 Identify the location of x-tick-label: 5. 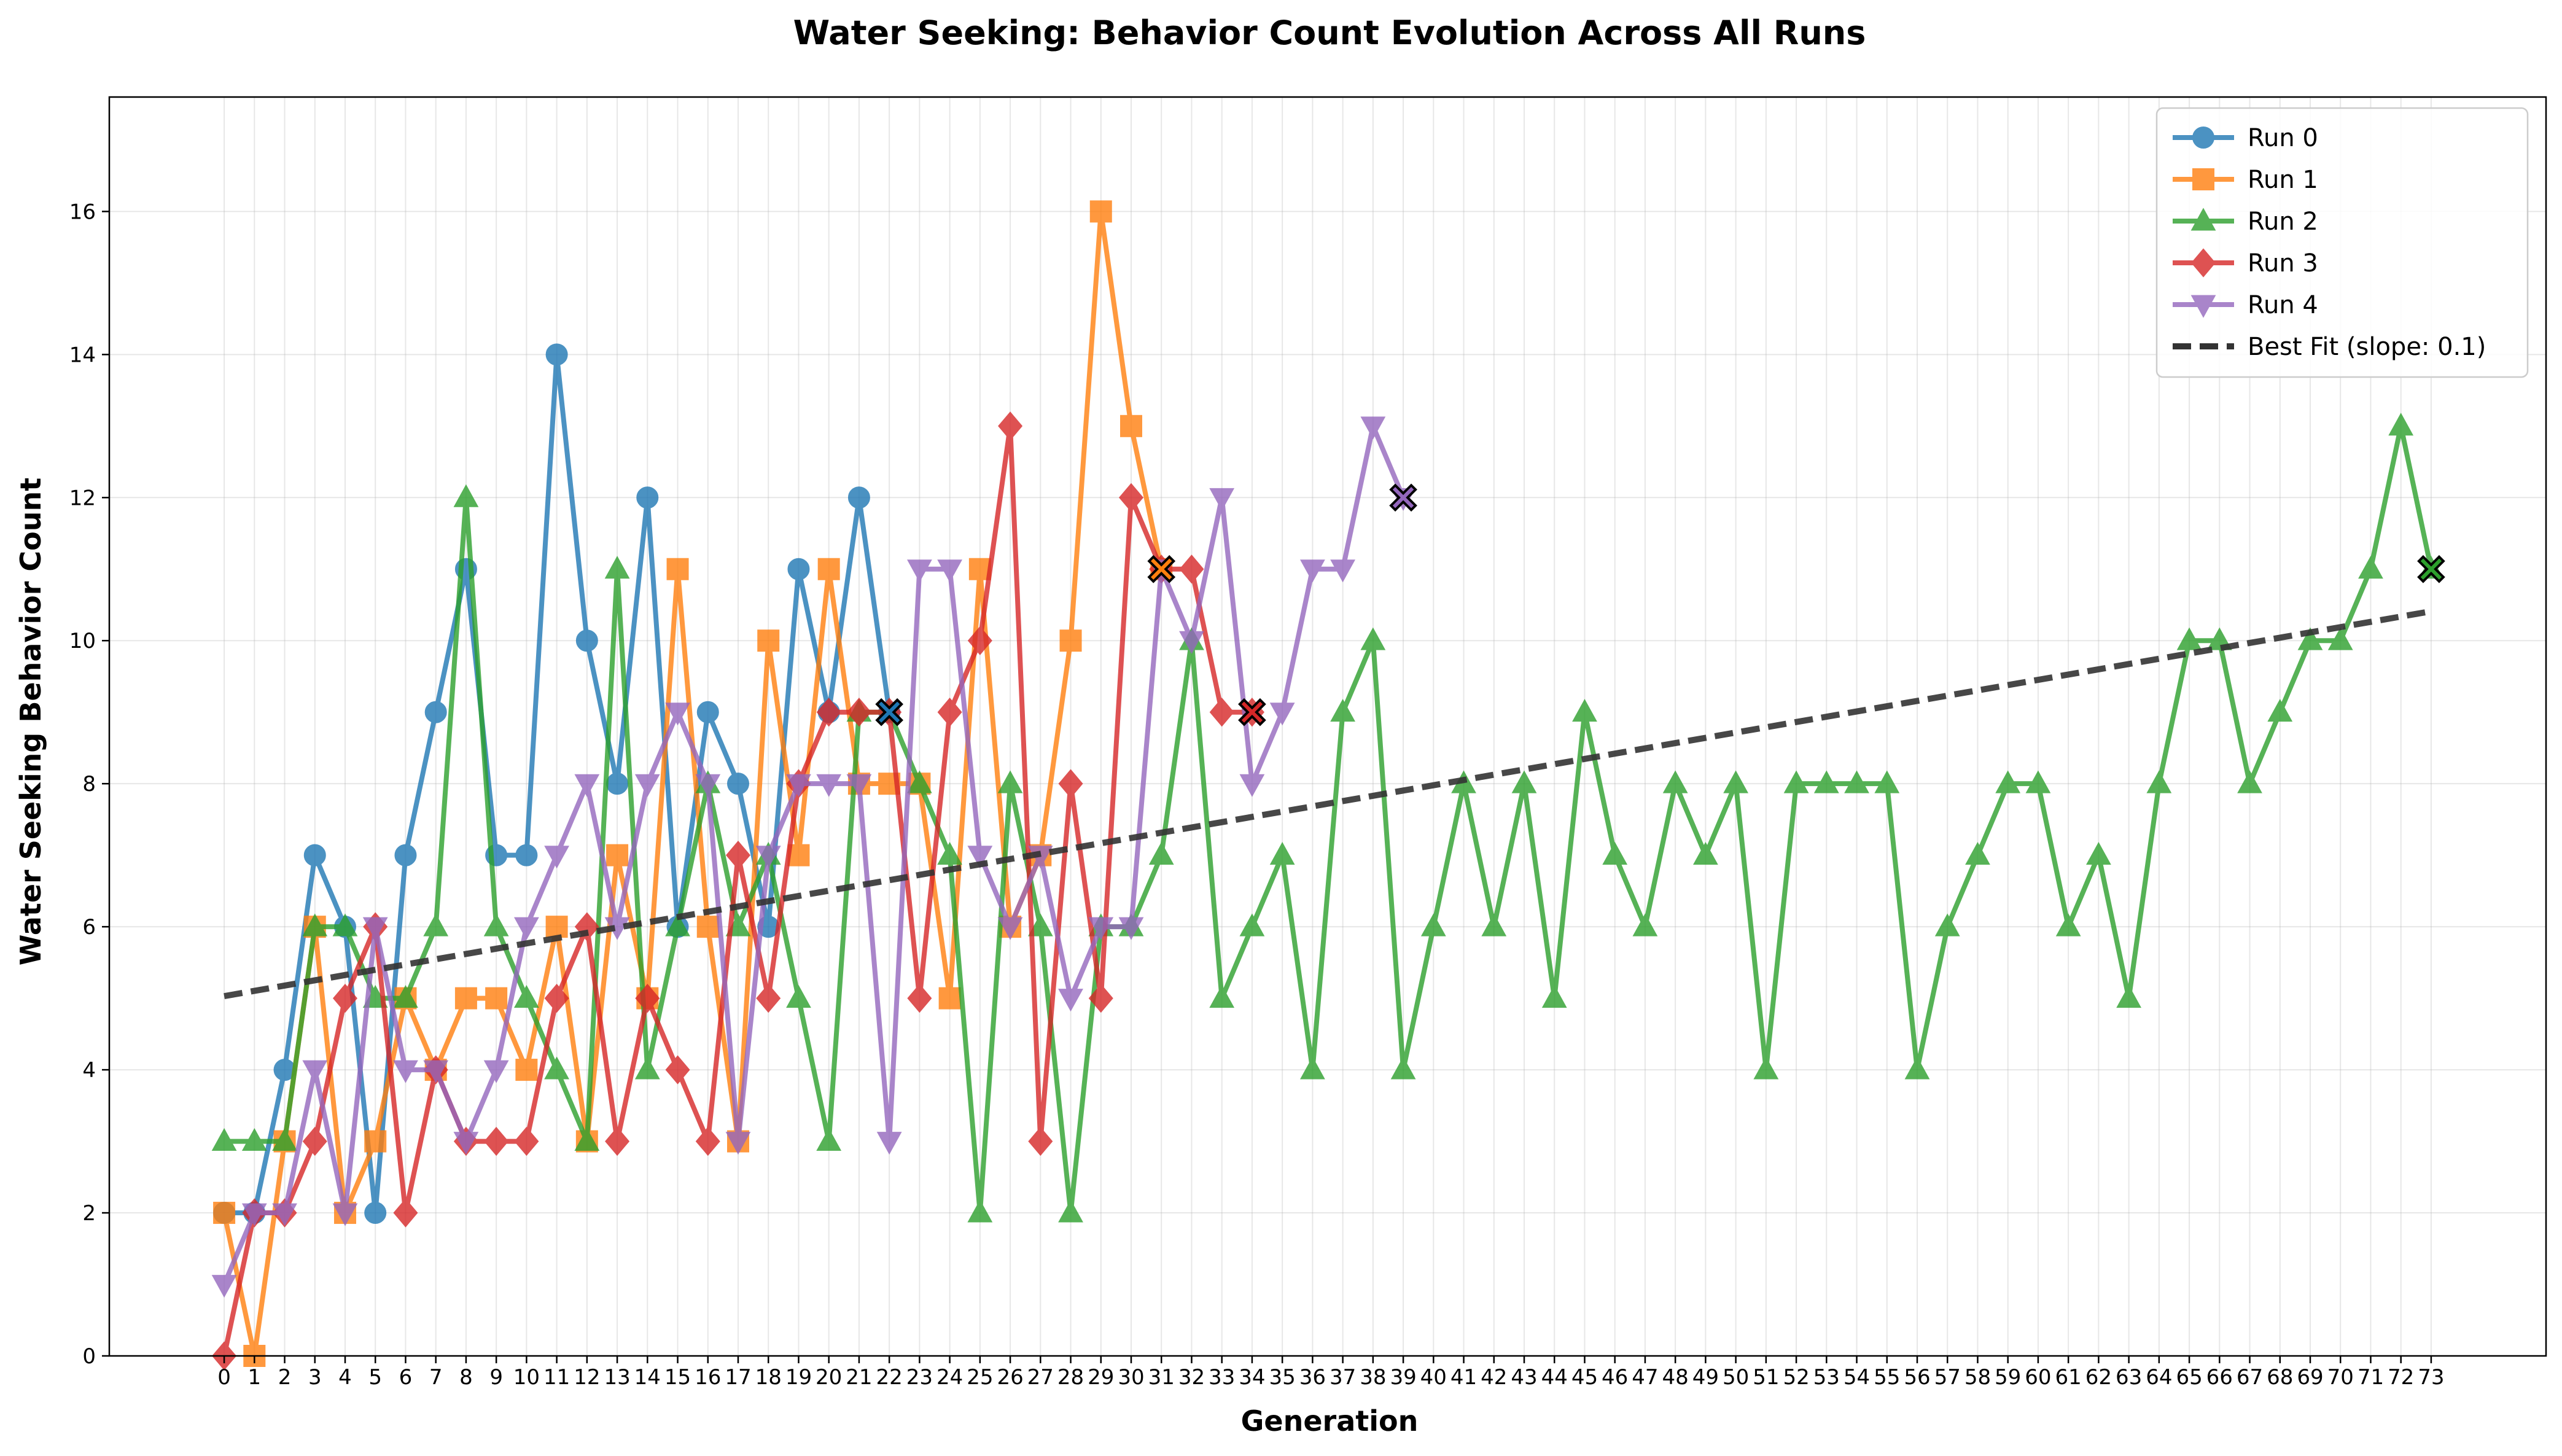
(375, 1377).